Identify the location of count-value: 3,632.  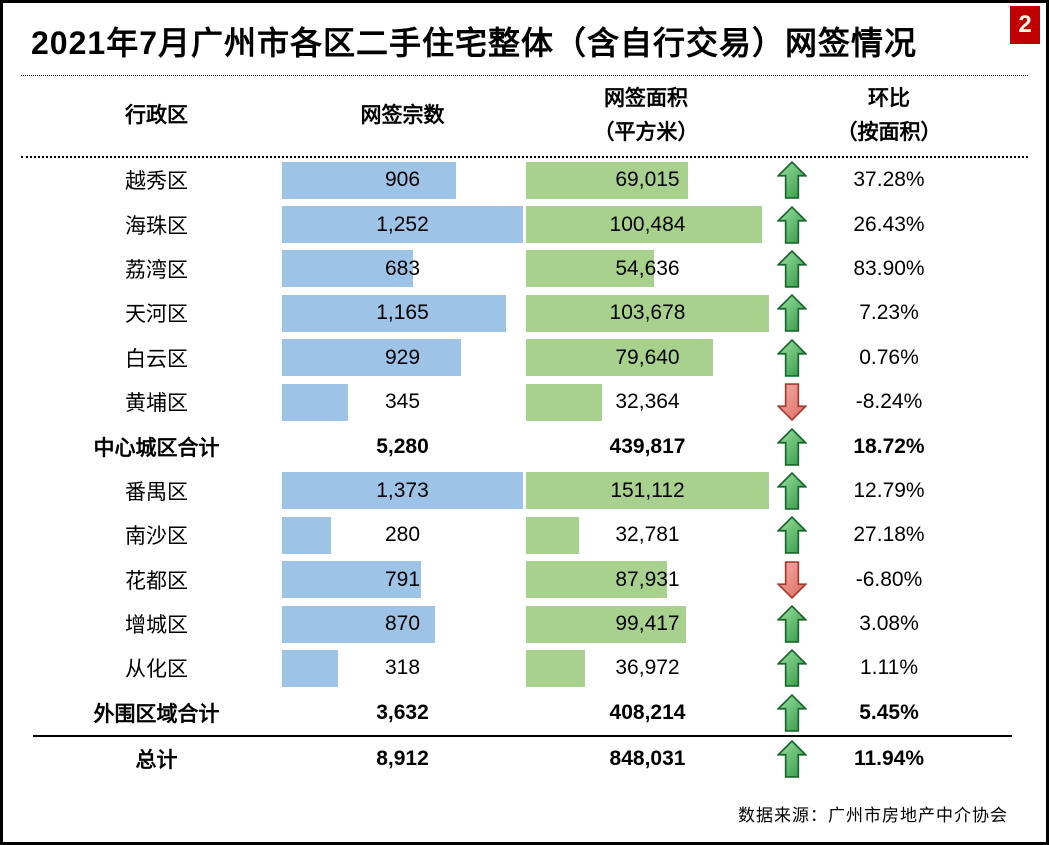
(402, 712).